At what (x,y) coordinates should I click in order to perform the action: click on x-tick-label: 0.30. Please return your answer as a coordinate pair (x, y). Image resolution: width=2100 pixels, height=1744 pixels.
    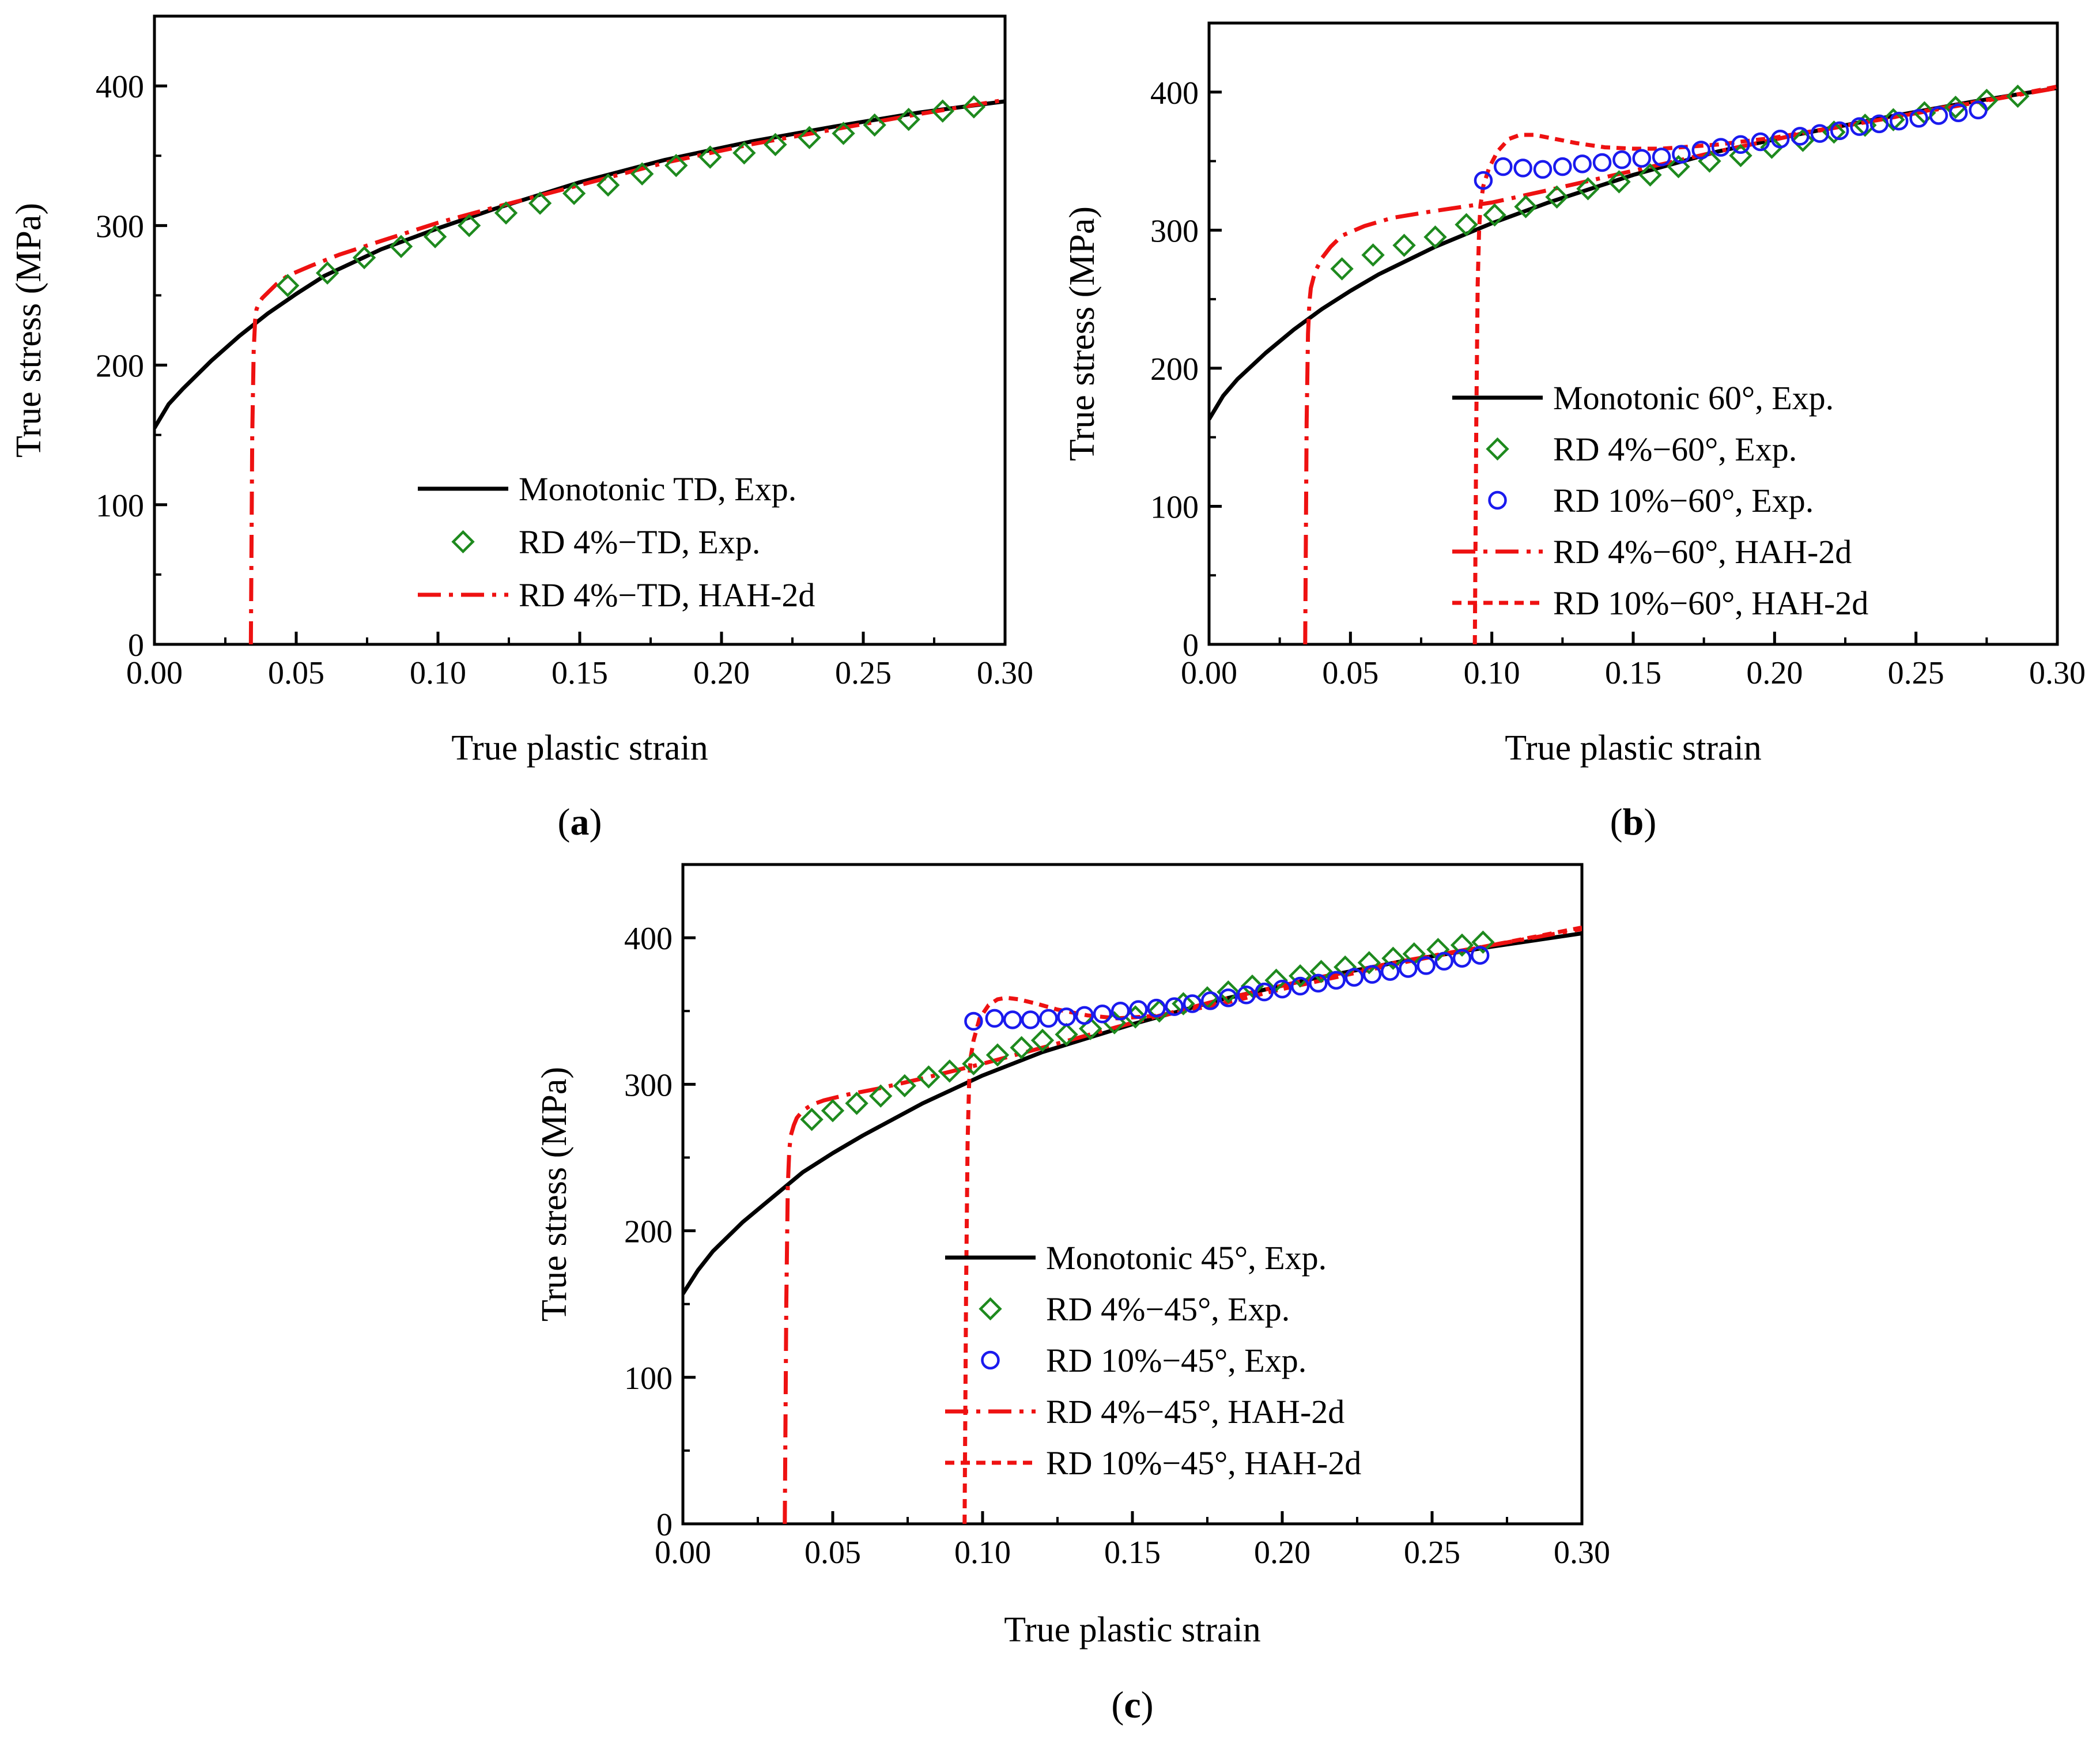
    Looking at the image, I should click on (1582, 1553).